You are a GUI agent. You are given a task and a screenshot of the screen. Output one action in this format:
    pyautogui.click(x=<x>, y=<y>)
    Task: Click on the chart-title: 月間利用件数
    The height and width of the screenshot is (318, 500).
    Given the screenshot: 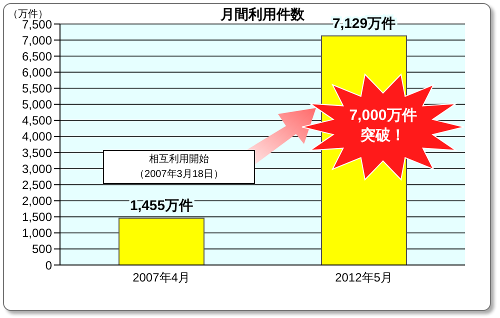 What is the action you would take?
    pyautogui.click(x=262, y=14)
    